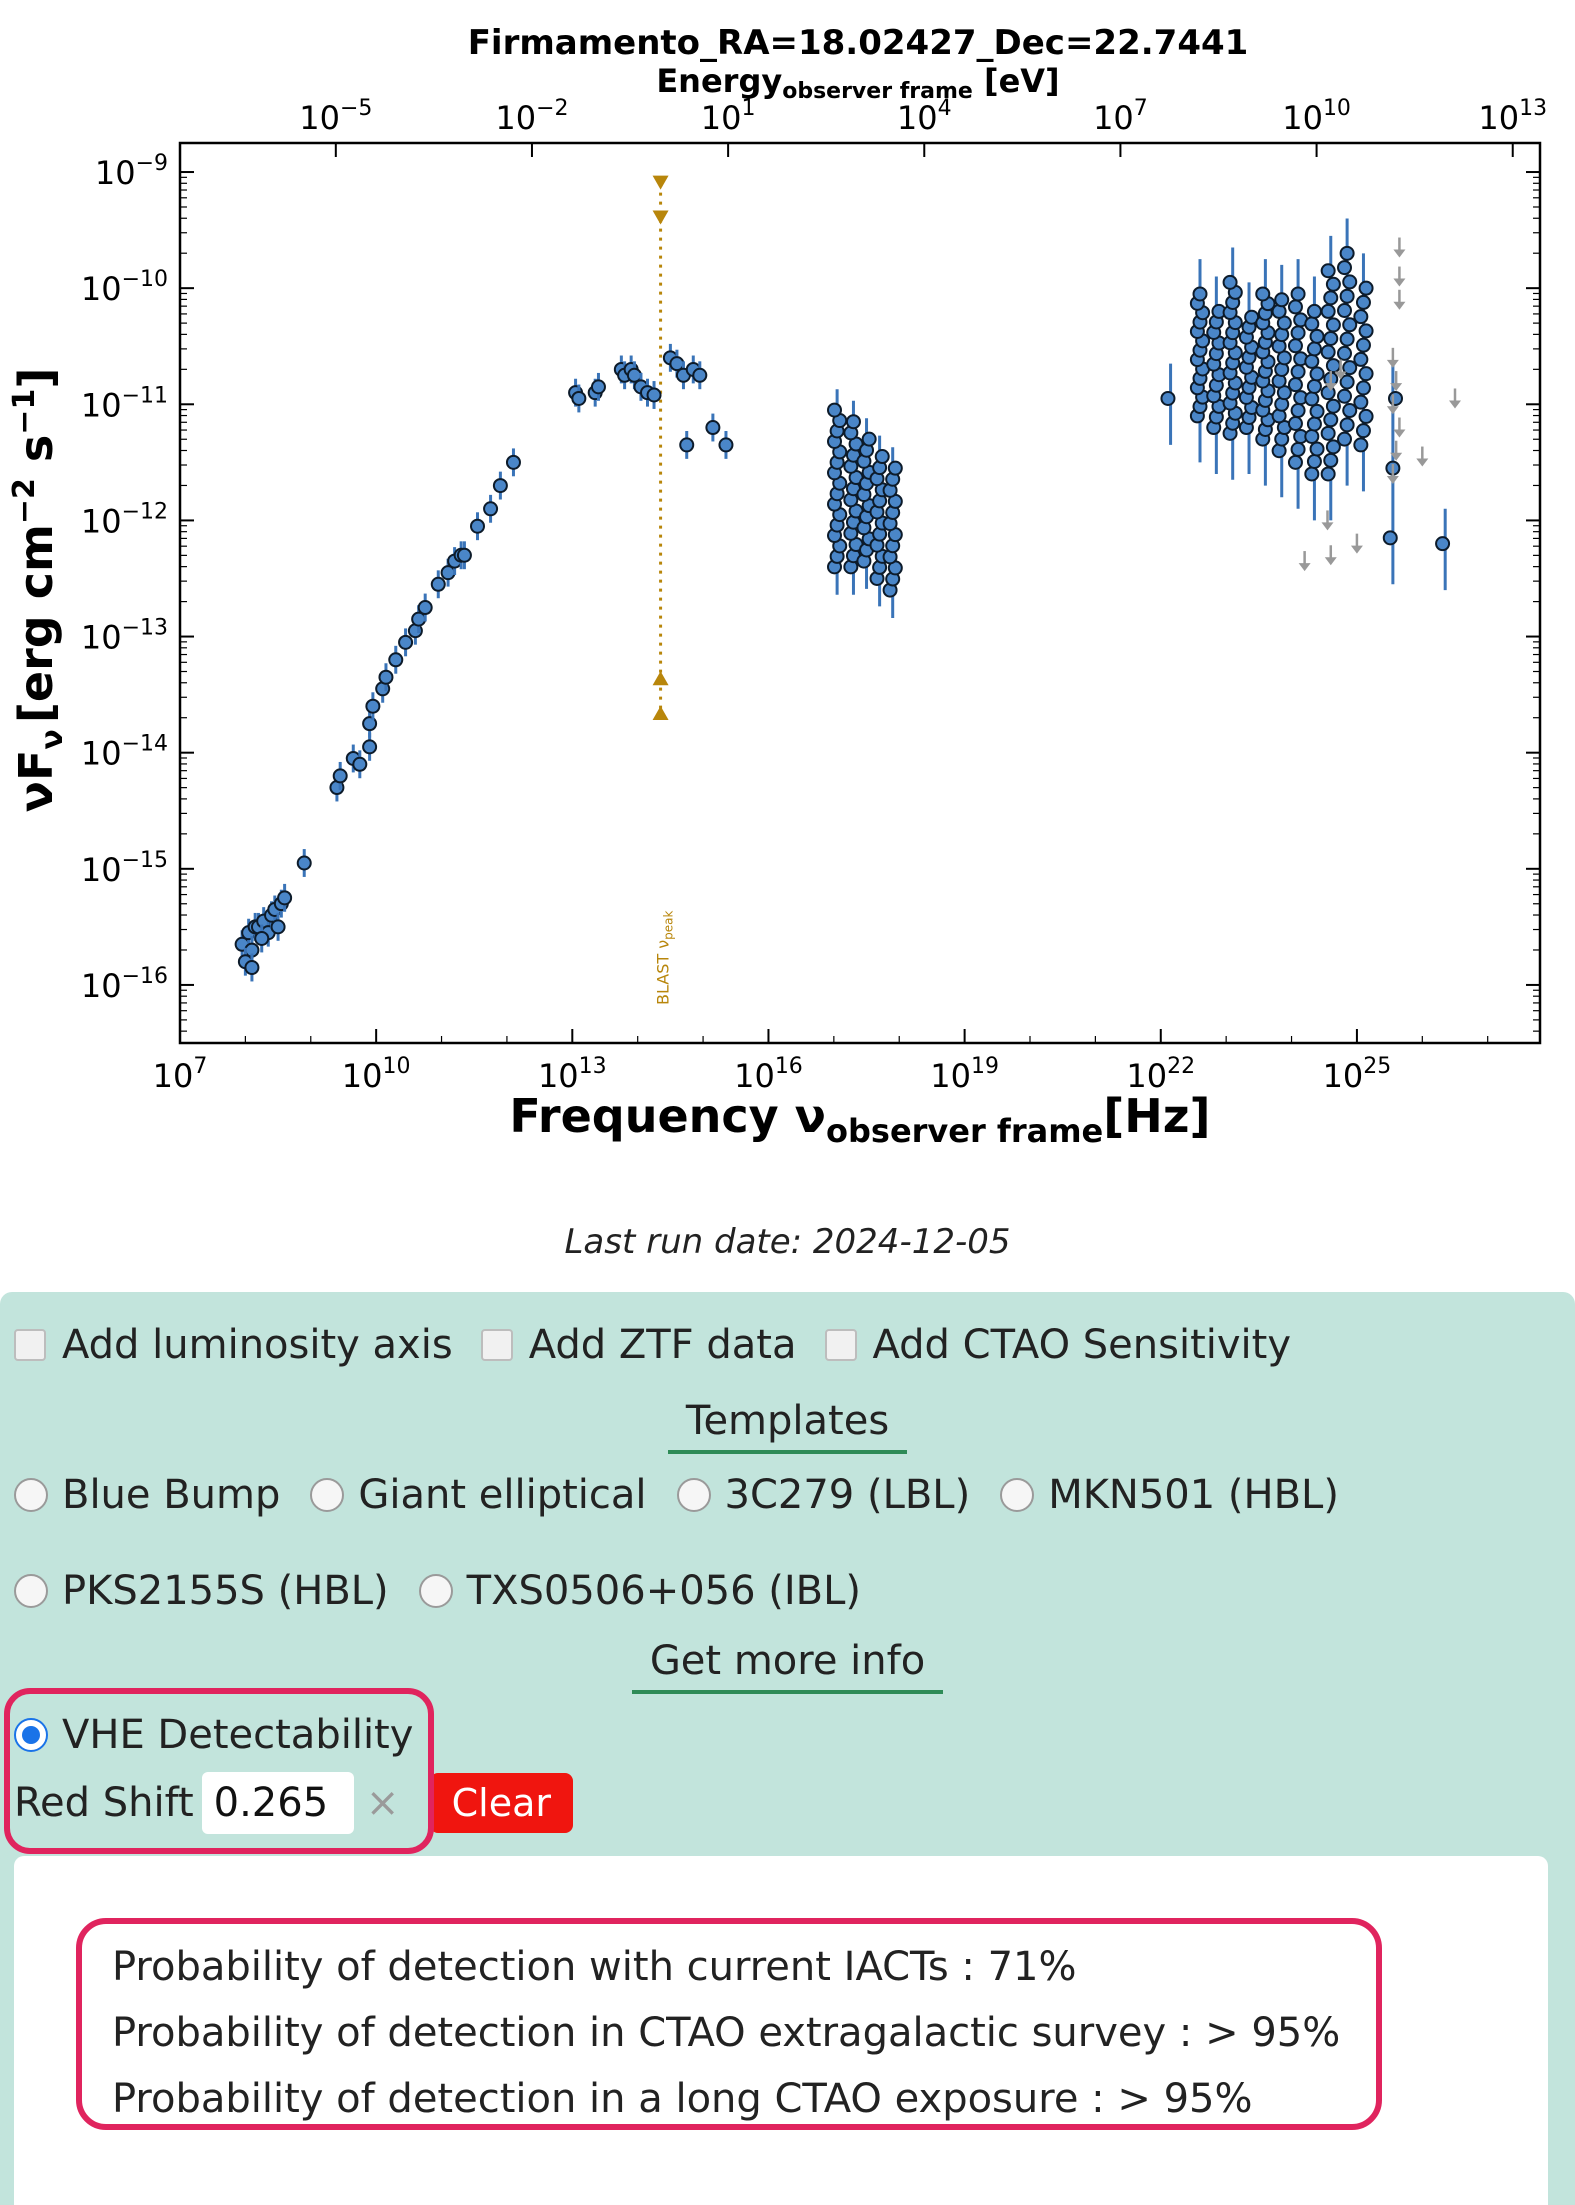 This screenshot has height=2205, width=1575. What do you see at coordinates (496, 1345) in the screenshot?
I see `checkbox-ztf-data` at bounding box center [496, 1345].